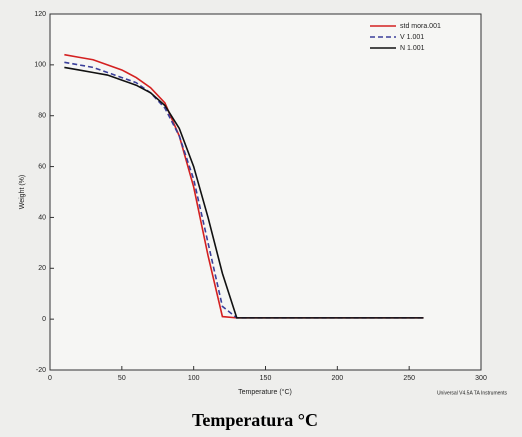 The height and width of the screenshot is (437, 522). Describe the element at coordinates (481, 378) in the screenshot. I see `x-tick-label: 300` at that location.